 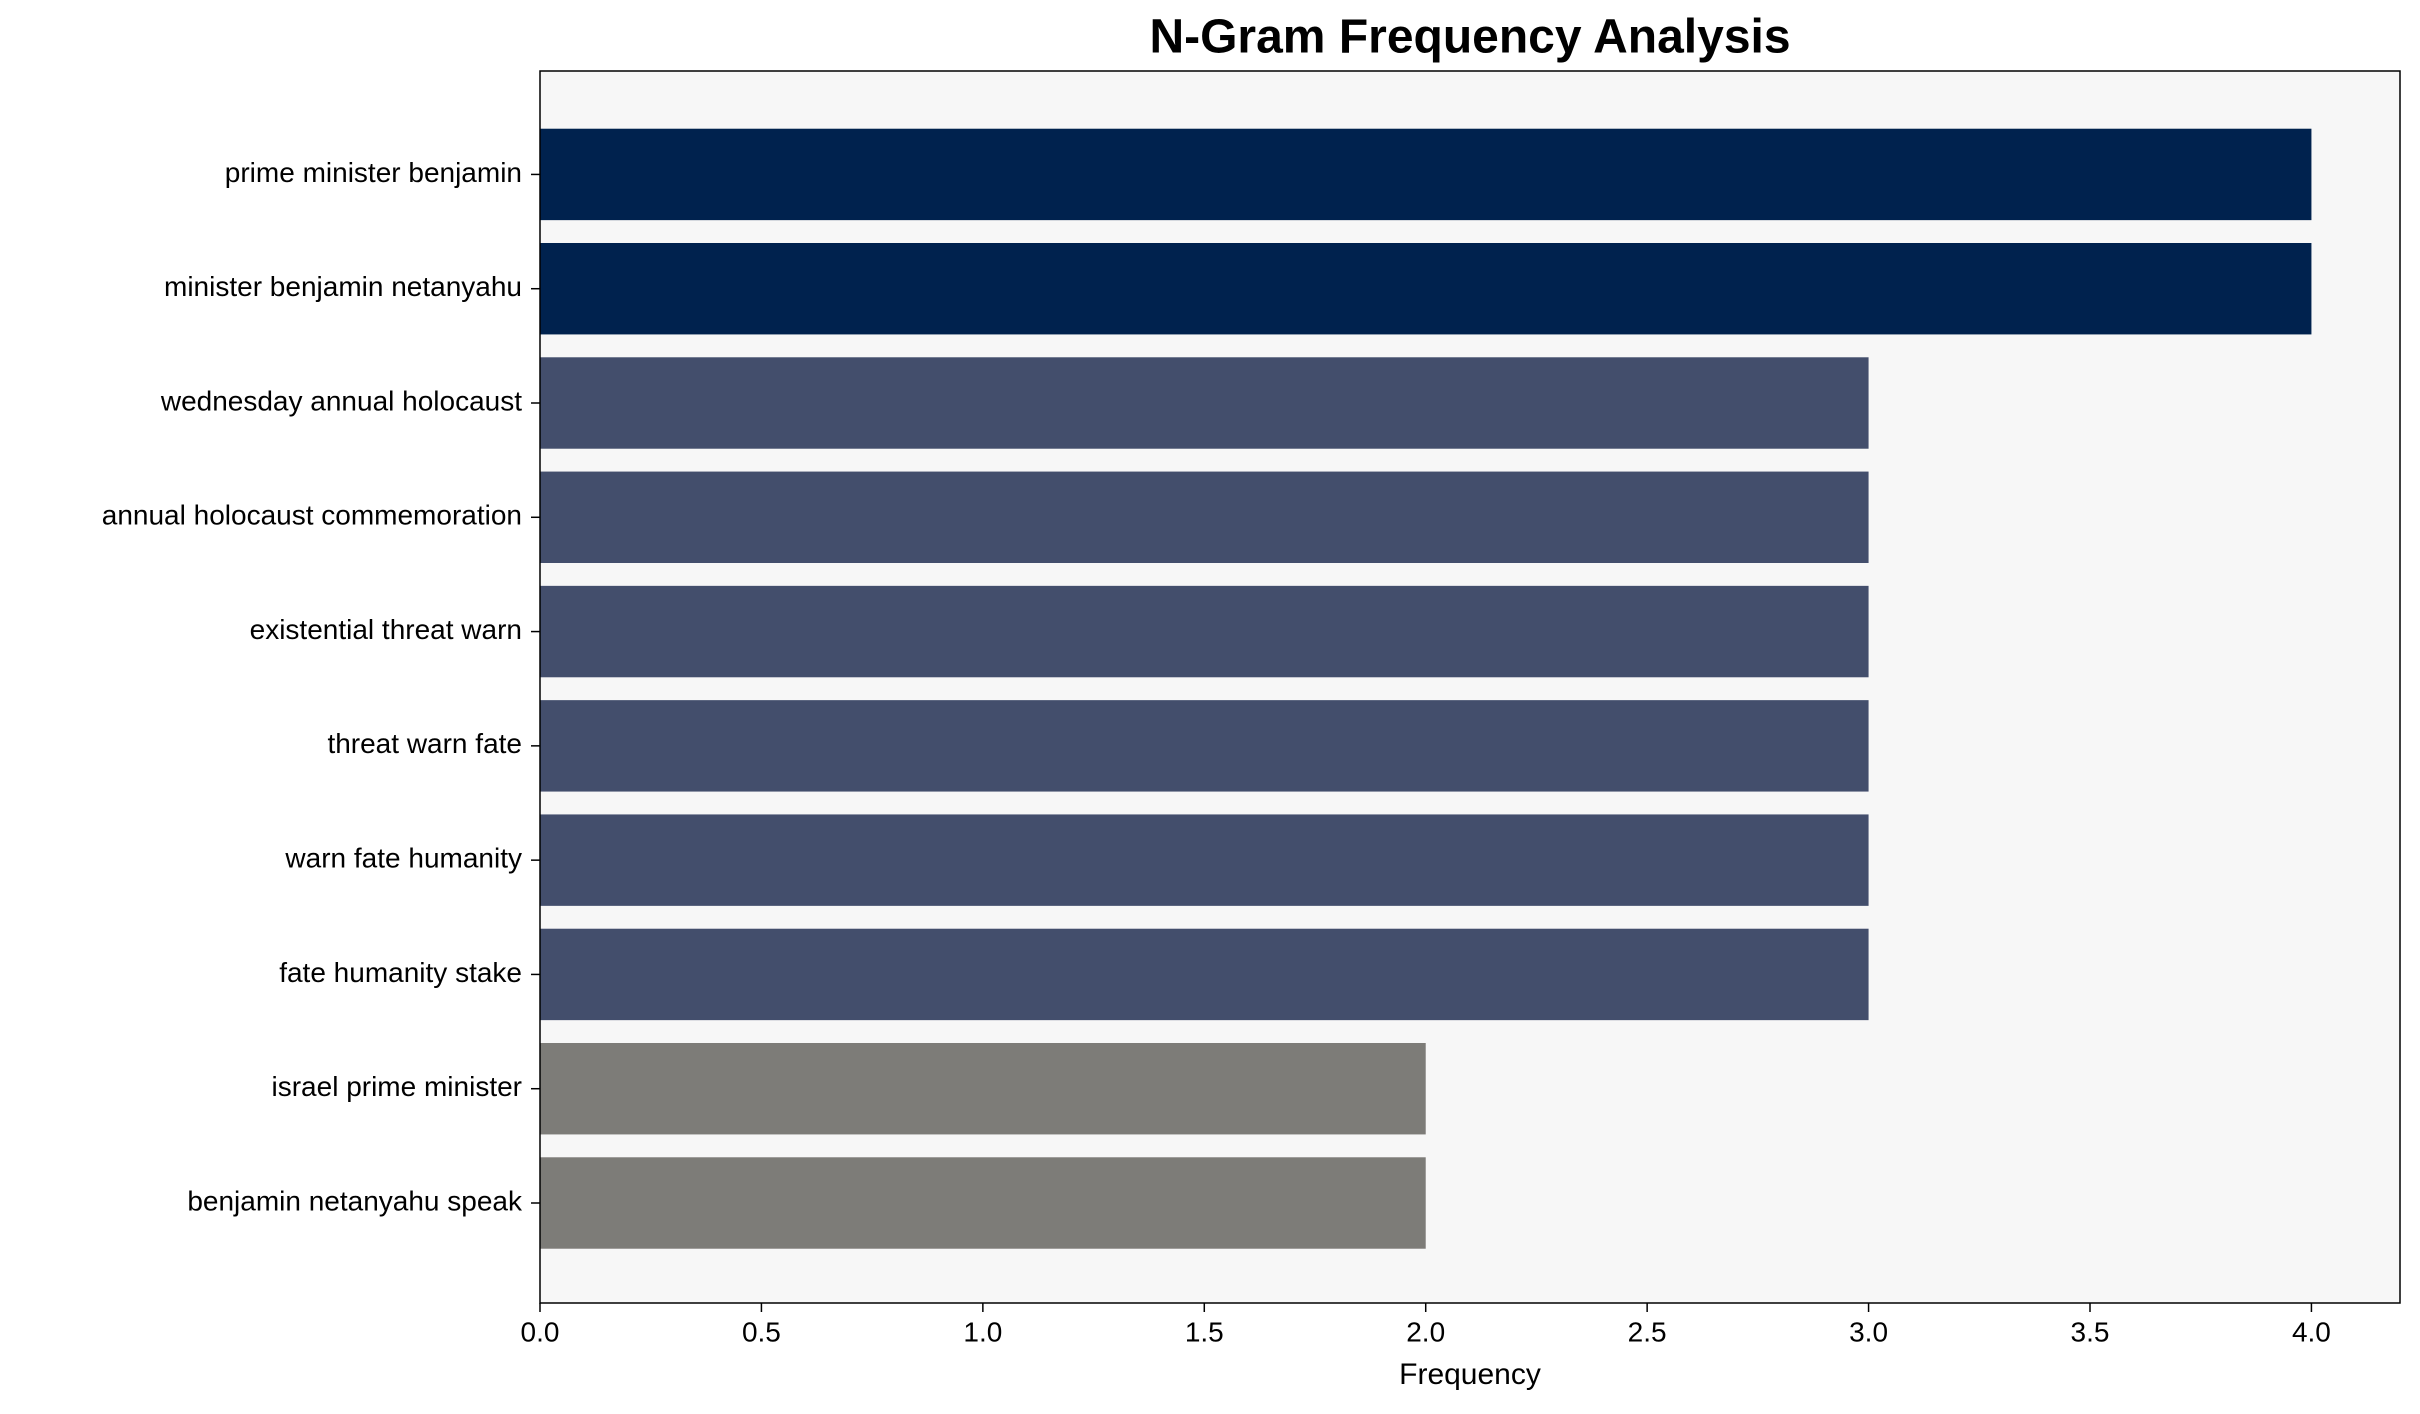 I want to click on y-tick-label: israel prime minister, so click(x=397, y=1086).